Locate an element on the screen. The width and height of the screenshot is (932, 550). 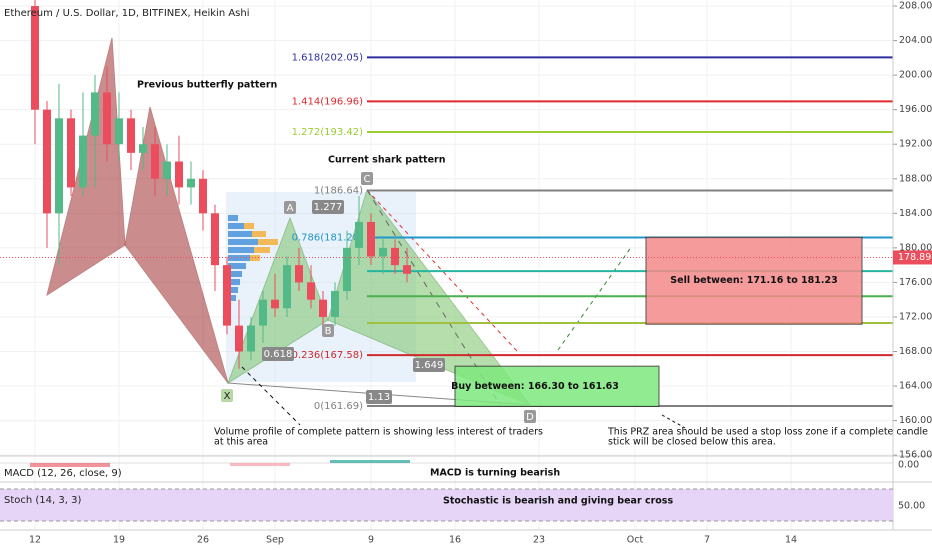
y-tick-label: 192.00 is located at coordinates (915, 144).